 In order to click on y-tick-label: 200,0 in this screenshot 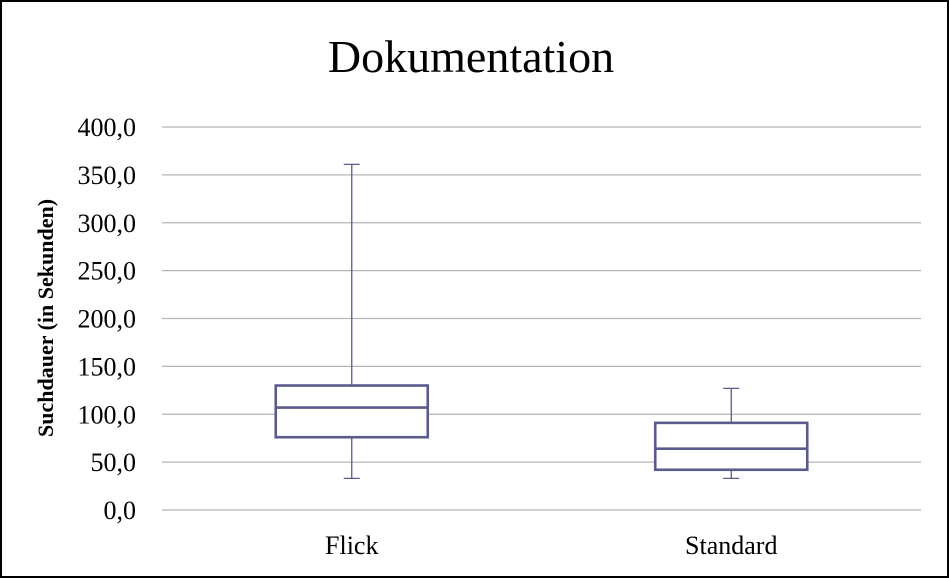, I will do `click(107, 319)`.